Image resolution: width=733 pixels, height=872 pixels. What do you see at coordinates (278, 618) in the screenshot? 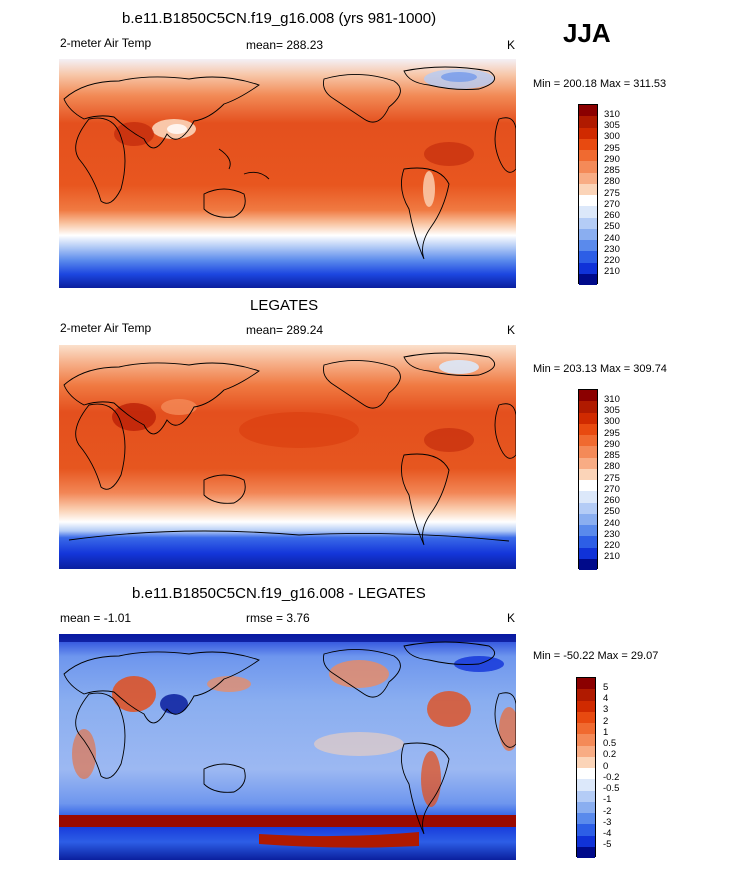
I see `panel3-rmse-label: rmse = 3.76` at bounding box center [278, 618].